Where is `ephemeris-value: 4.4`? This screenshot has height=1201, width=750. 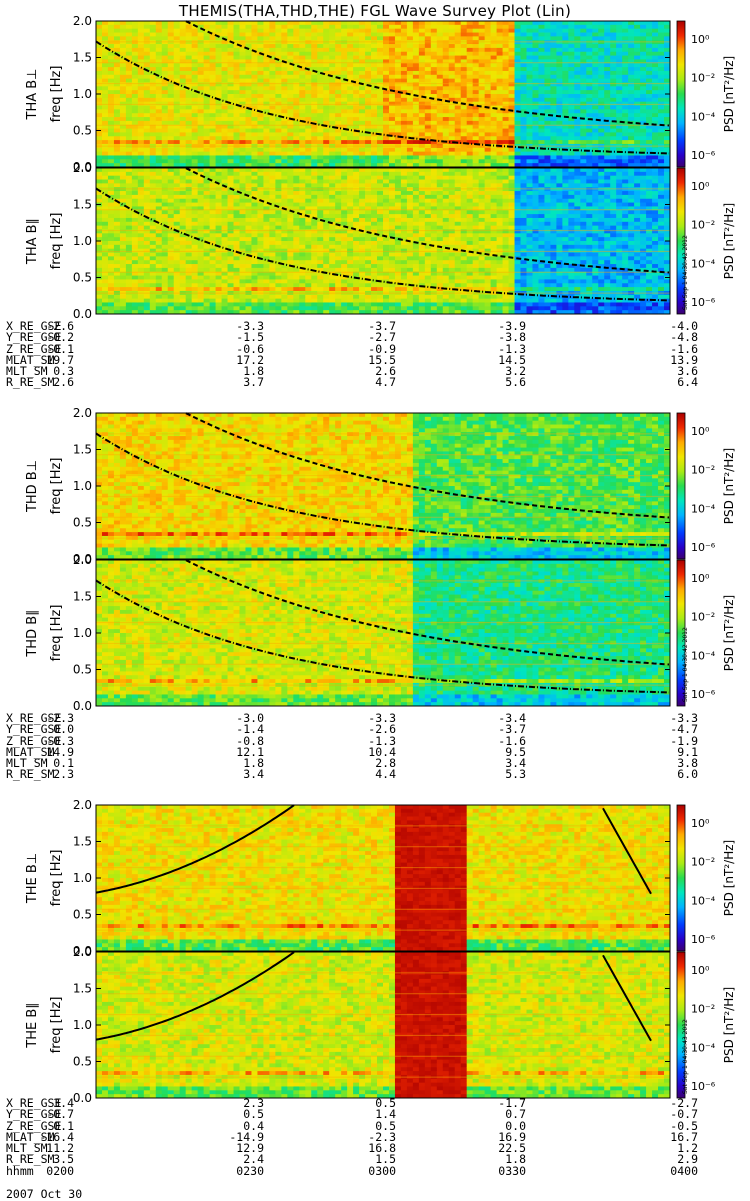
ephemeris-value: 4.4 is located at coordinates (366, 774).